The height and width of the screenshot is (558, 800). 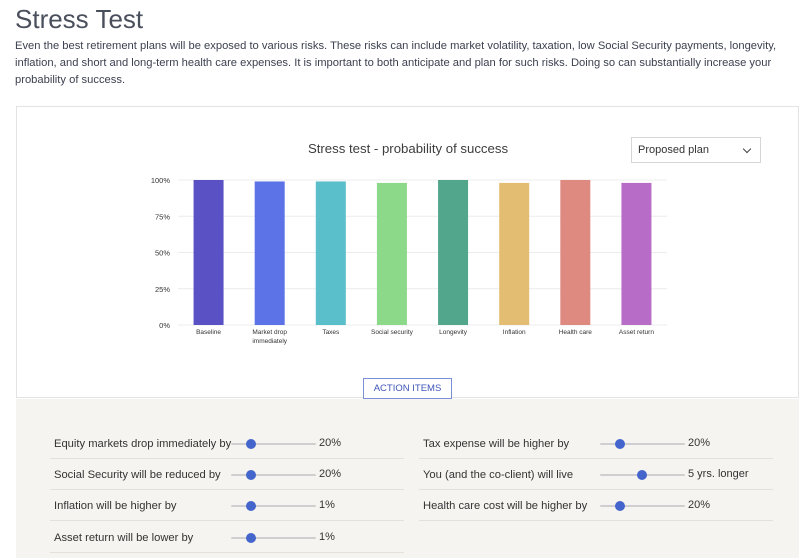 What do you see at coordinates (330, 253) in the screenshot?
I see `bar-taxes` at bounding box center [330, 253].